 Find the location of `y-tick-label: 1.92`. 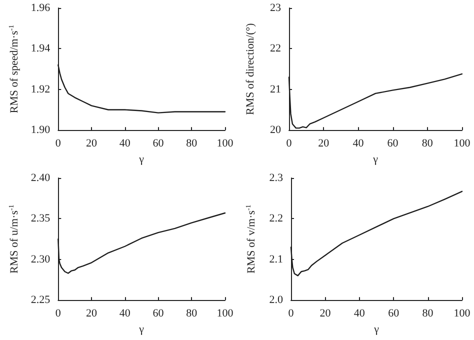

y-tick-label: 1.92 is located at coordinates (40, 89).